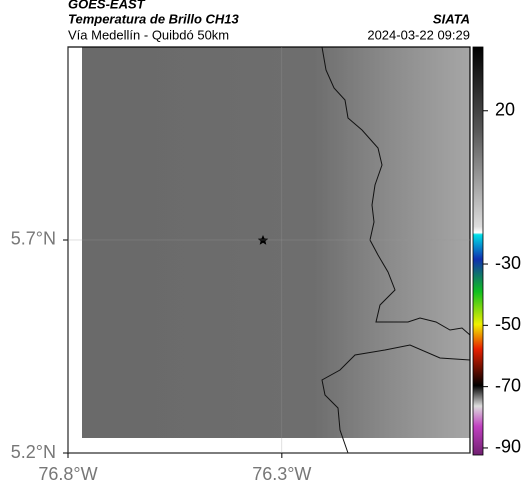 Image resolution: width=526 pixels, height=491 pixels. Describe the element at coordinates (508, 263) in the screenshot. I see `colorbar-tick-label: -30` at that location.